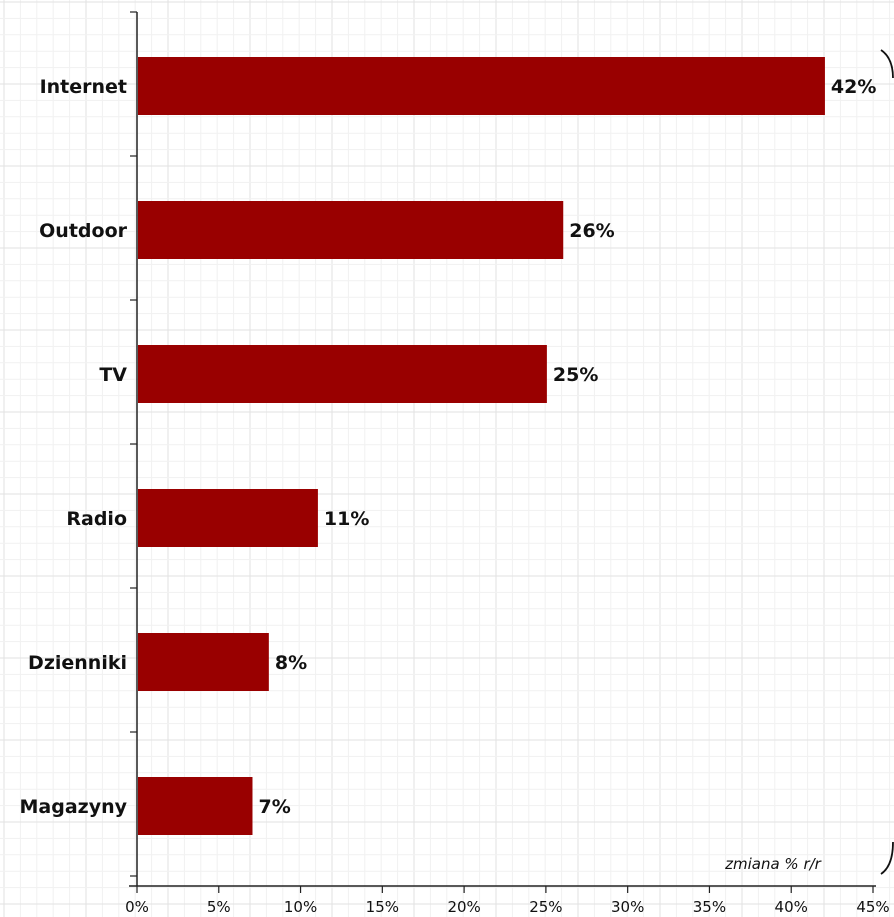  Describe the element at coordinates (203, 662) in the screenshot. I see `bar-dzienniki` at that location.